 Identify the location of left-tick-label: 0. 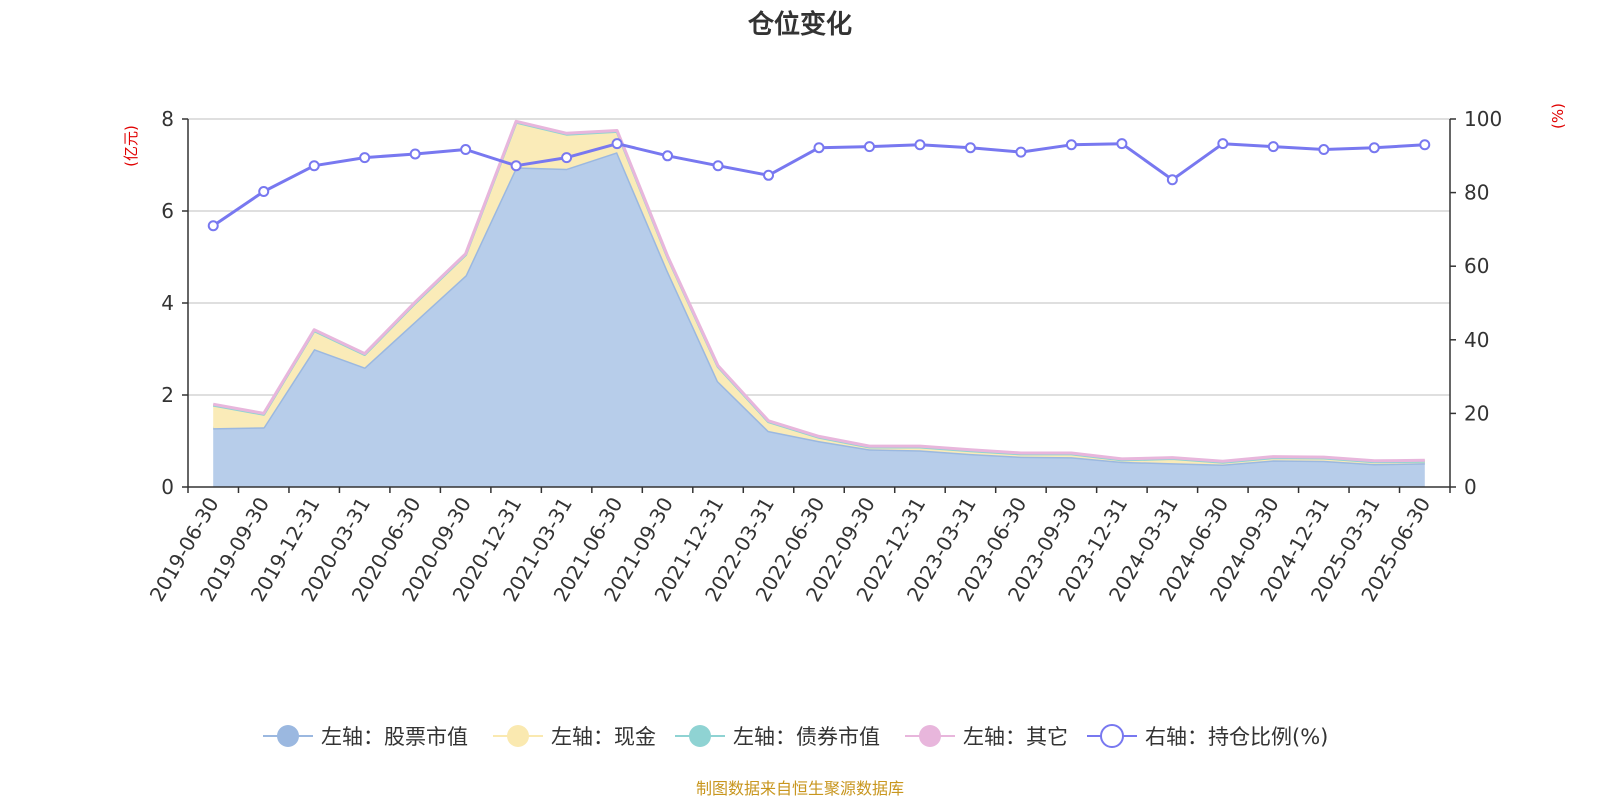
(167, 487).